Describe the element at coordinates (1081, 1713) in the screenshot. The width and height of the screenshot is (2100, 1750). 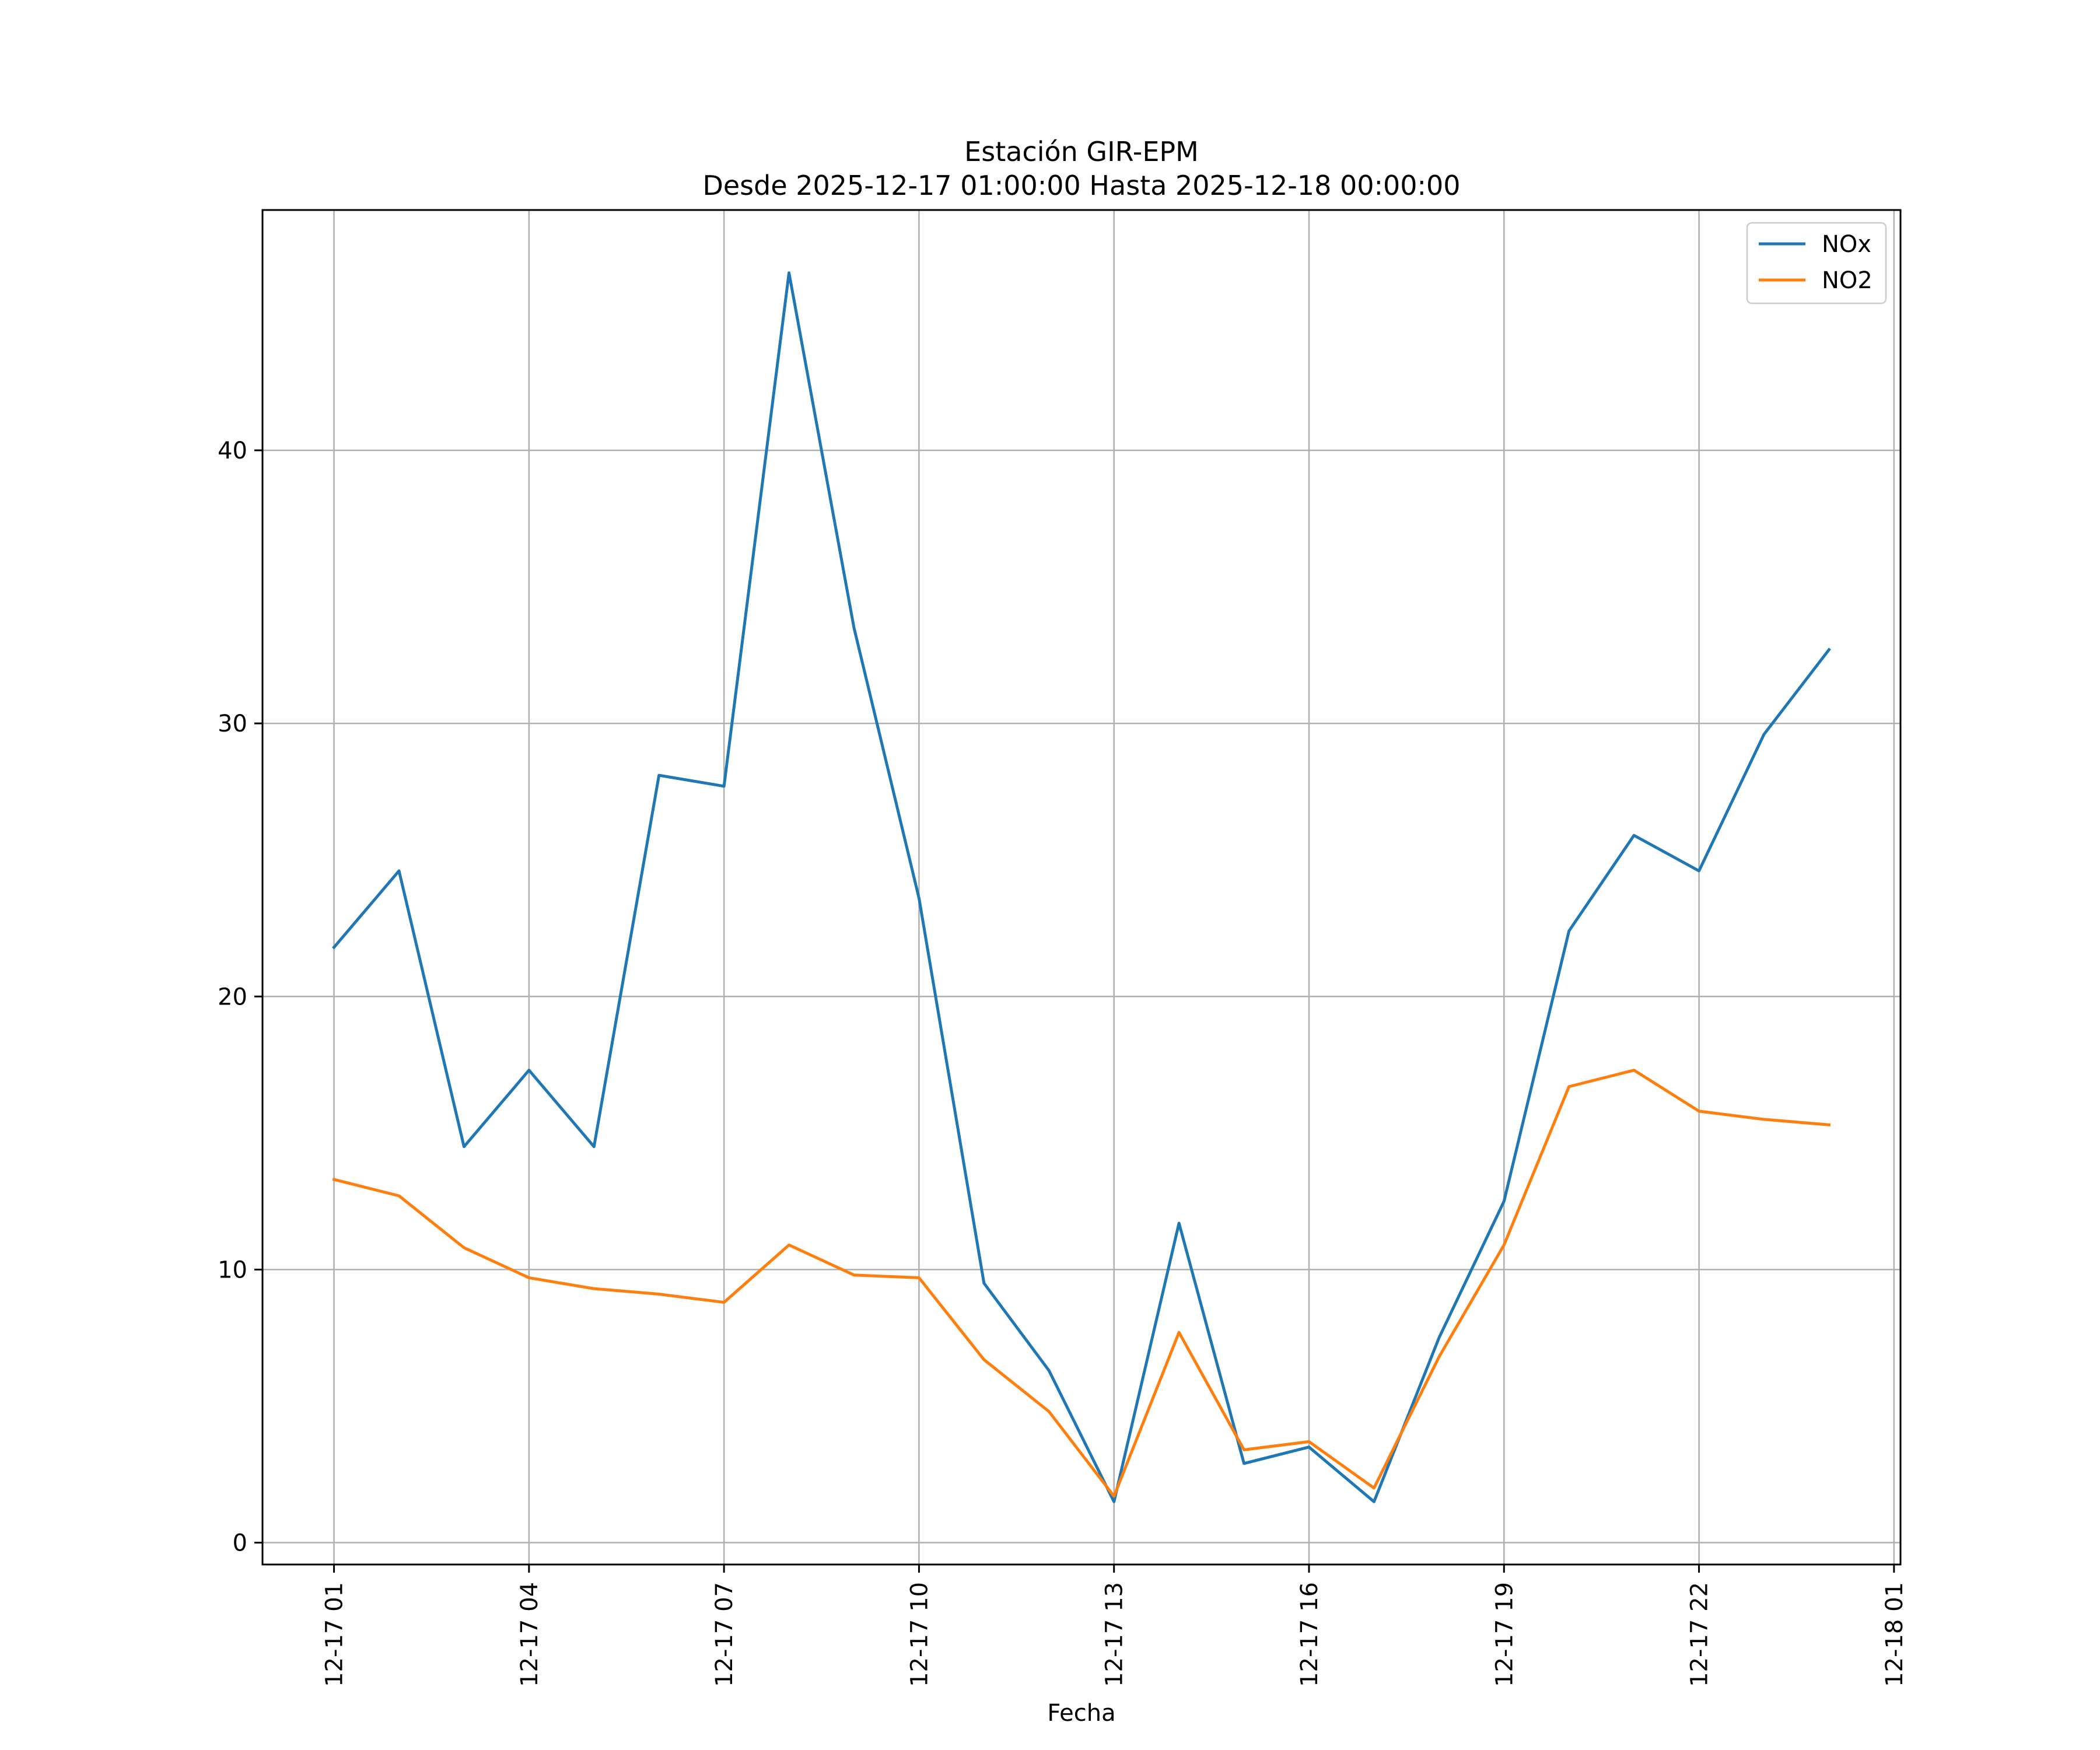
I see `x-axis-label: Fecha` at that location.